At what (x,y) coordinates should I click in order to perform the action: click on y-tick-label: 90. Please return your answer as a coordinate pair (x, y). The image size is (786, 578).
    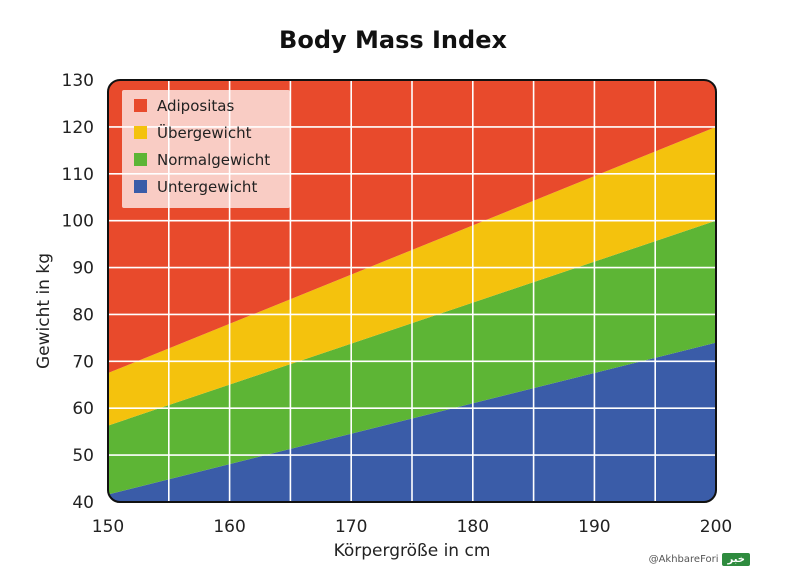
    Looking at the image, I should click on (83, 269).